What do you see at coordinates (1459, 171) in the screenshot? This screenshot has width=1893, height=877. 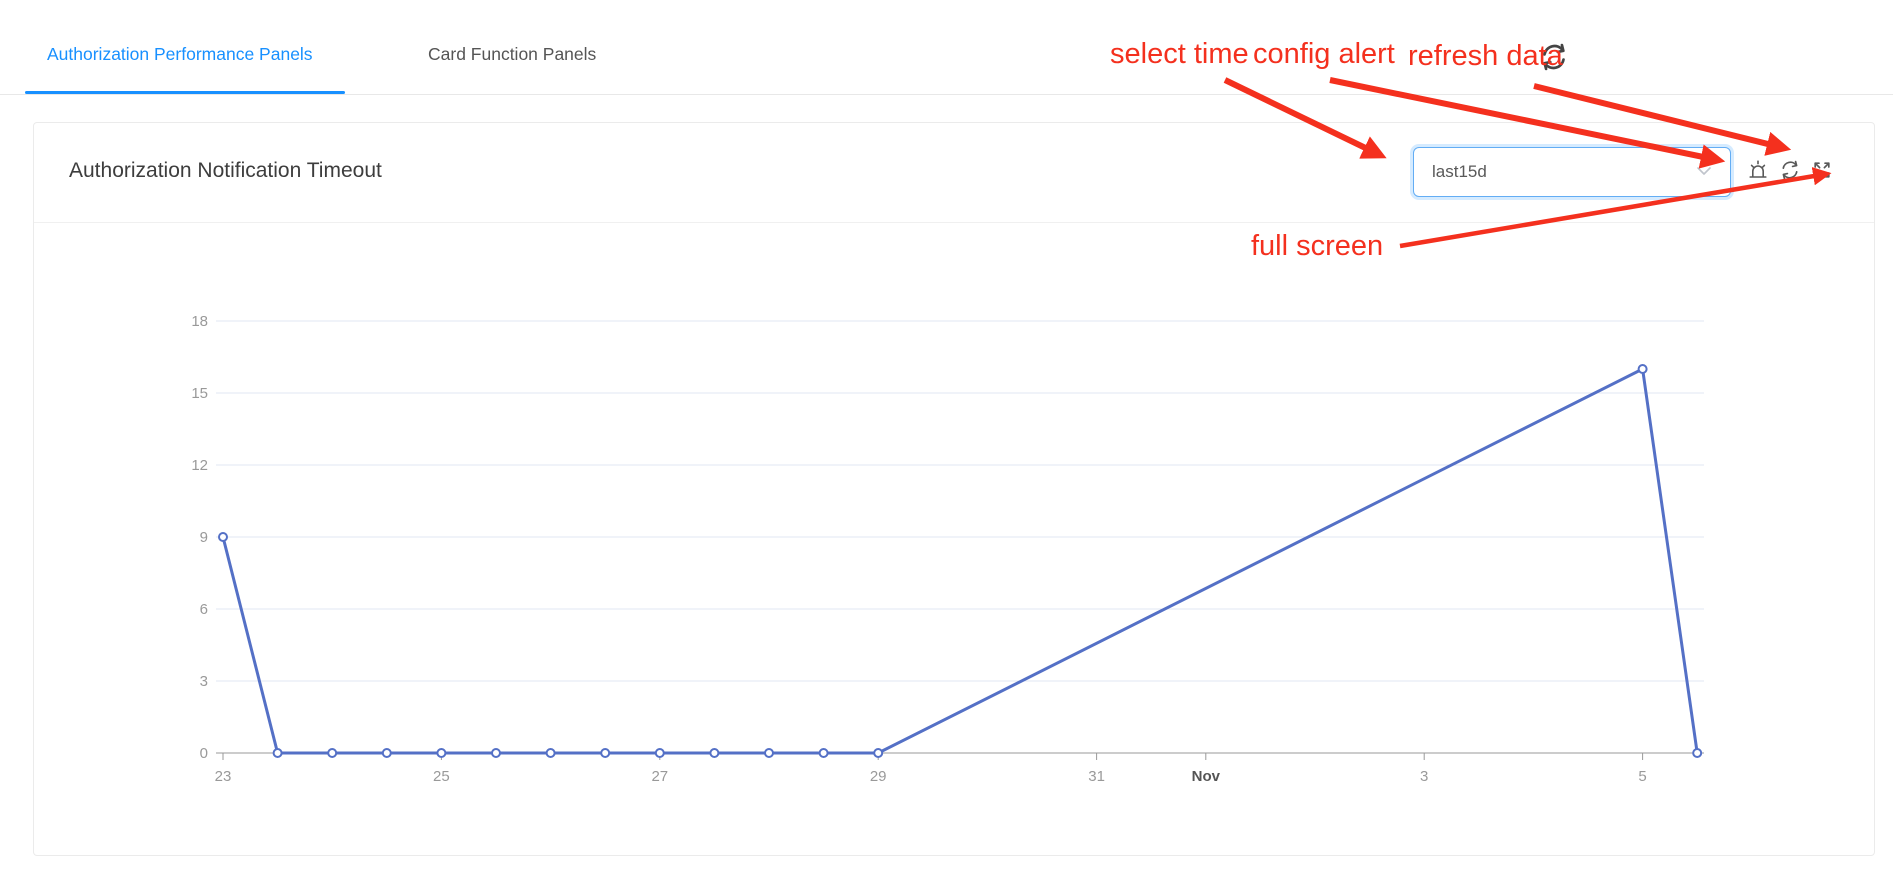 I see `time-range-value: last15d` at bounding box center [1459, 171].